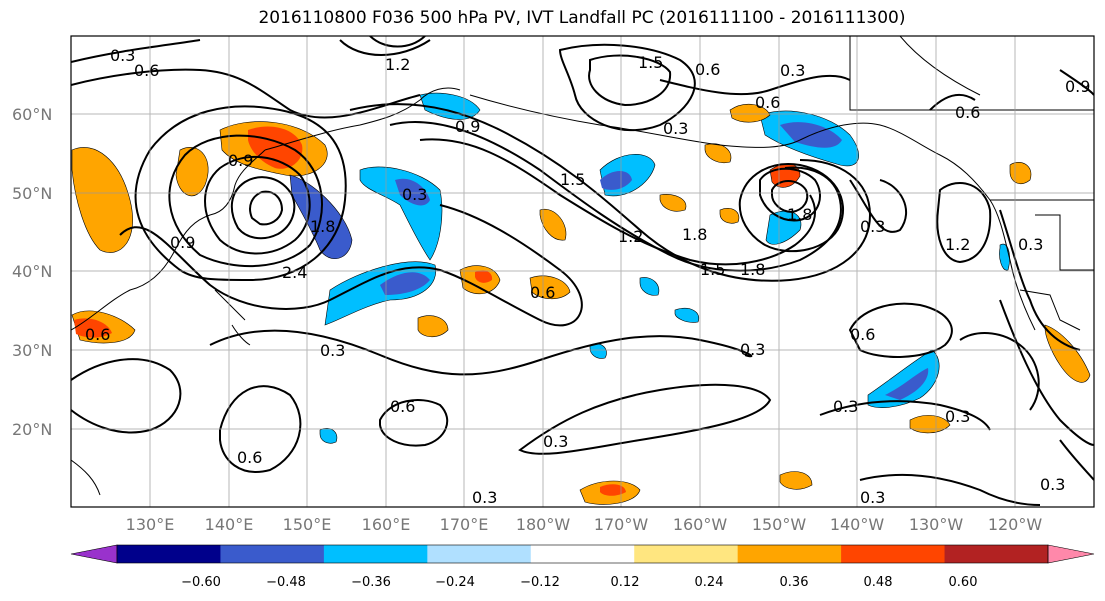 Image resolution: width=1105 pixels, height=601 pixels. Describe the element at coordinates (878, 582) in the screenshot. I see `colorbar-tick-label: 0.48` at that location.